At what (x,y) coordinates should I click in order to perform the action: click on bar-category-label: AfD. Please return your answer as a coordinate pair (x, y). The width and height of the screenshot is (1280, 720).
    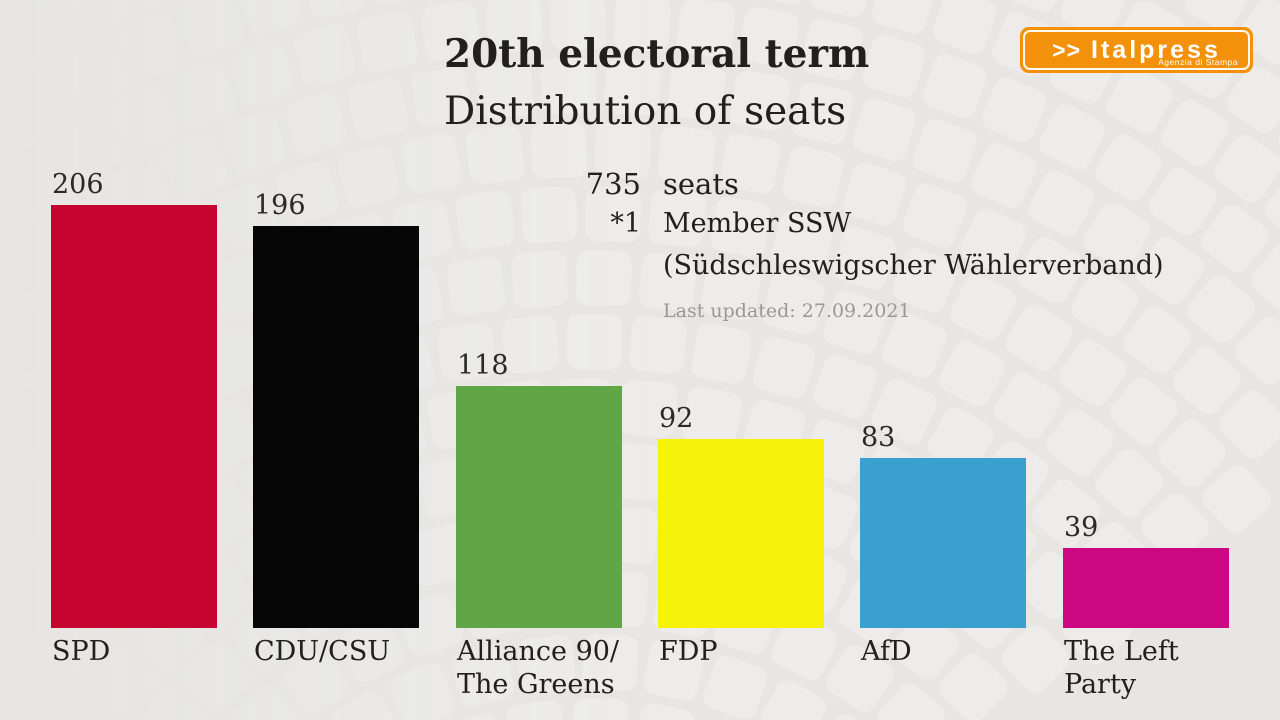
    Looking at the image, I should click on (886, 651).